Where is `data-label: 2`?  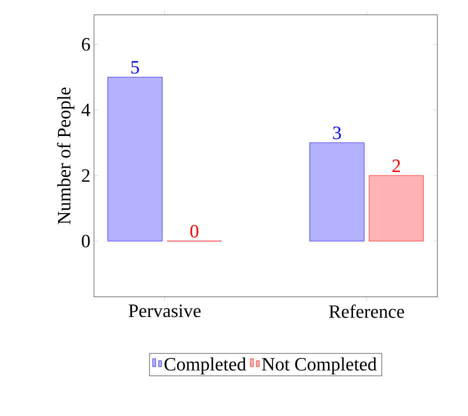
data-label: 2 is located at coordinates (396, 166).